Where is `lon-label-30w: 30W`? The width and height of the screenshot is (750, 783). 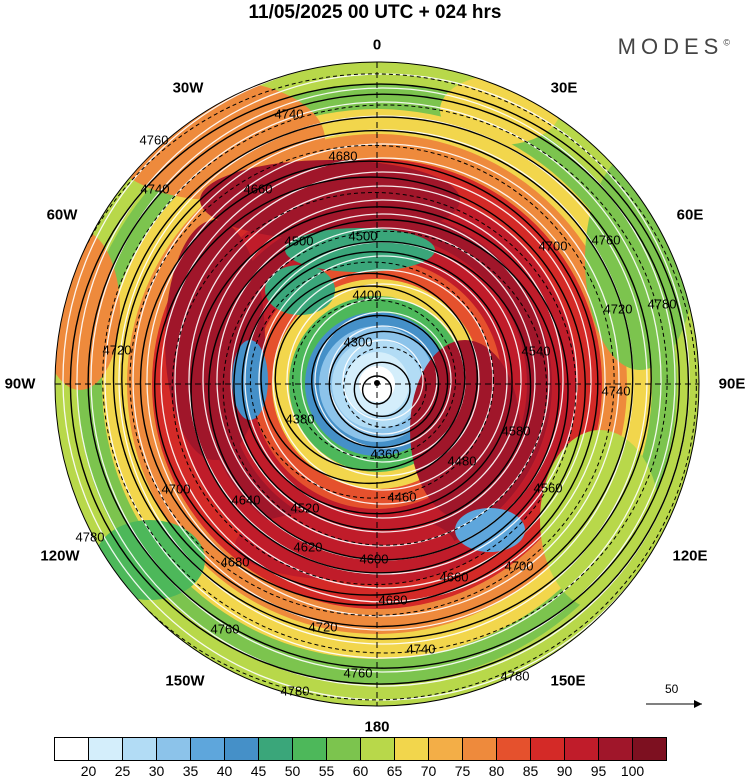
lon-label-30w: 30W is located at coordinates (188, 88).